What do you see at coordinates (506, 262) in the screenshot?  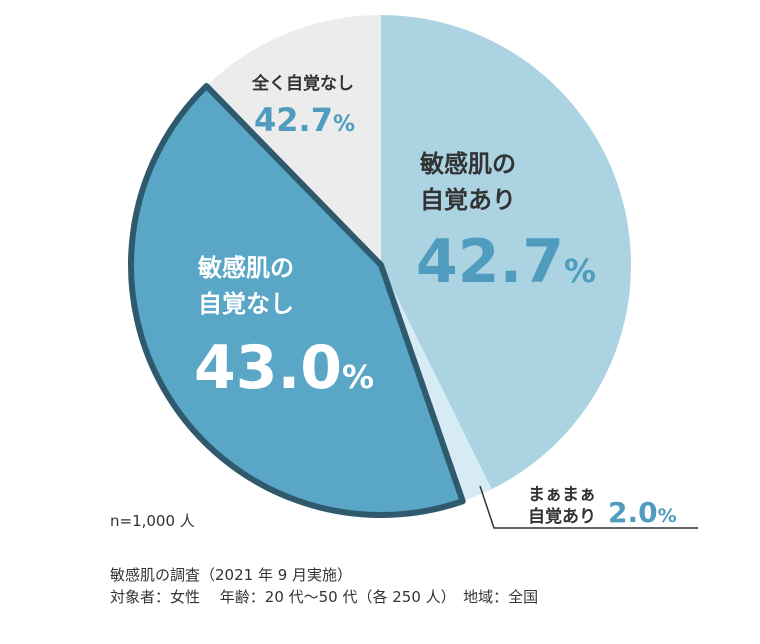 I see `slice-percent-sensitive-aware: 42.7%` at bounding box center [506, 262].